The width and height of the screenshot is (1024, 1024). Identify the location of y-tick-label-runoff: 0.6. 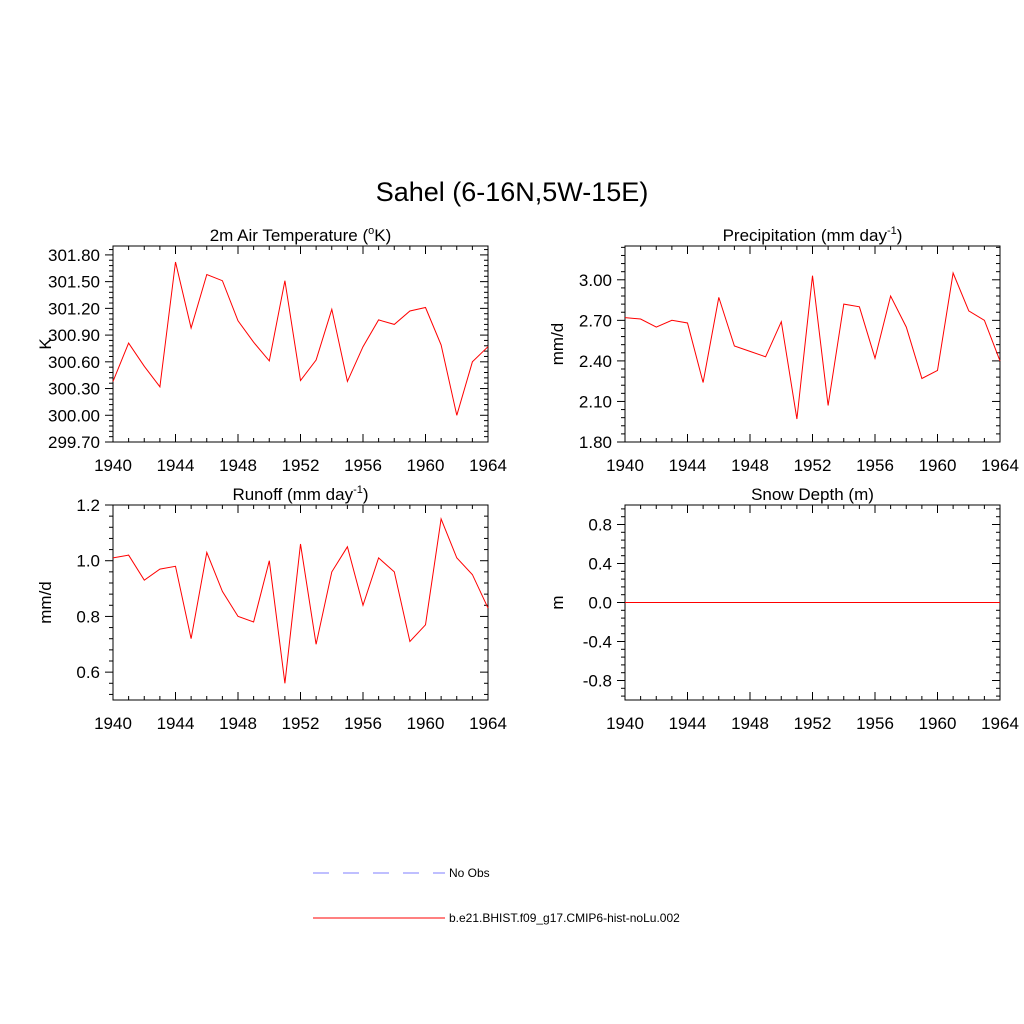
(88, 672).